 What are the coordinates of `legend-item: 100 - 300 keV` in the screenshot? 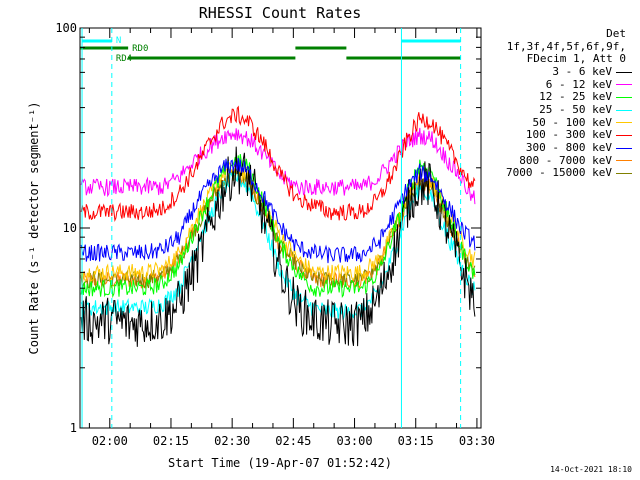 It's located at (557, 135).